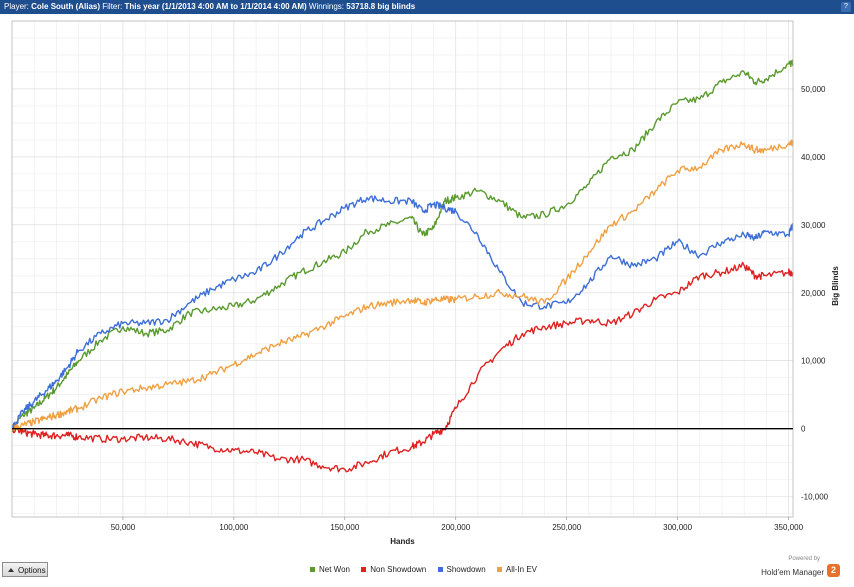 The width and height of the screenshot is (854, 587). I want to click on filter-label: Filter:, so click(112, 6).